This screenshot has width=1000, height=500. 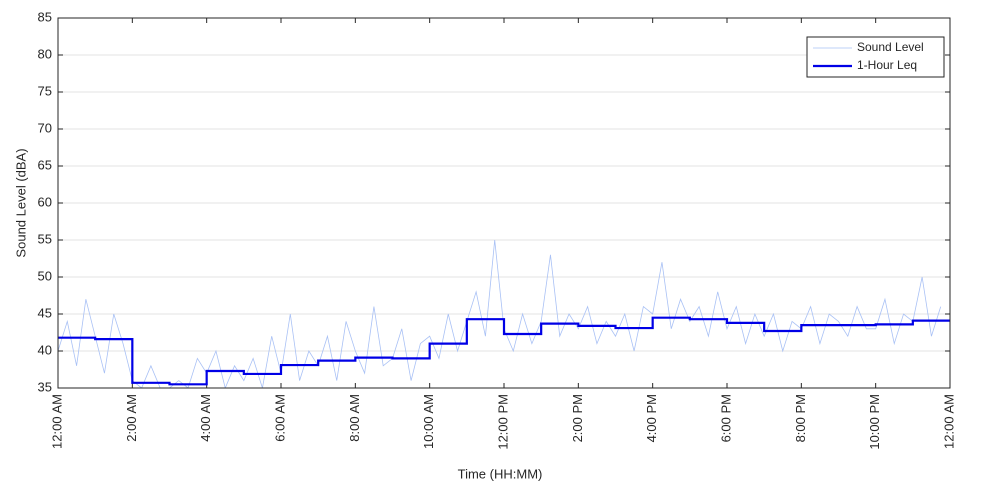 I want to click on x-tick-label: 2:00 PM, so click(x=577, y=418).